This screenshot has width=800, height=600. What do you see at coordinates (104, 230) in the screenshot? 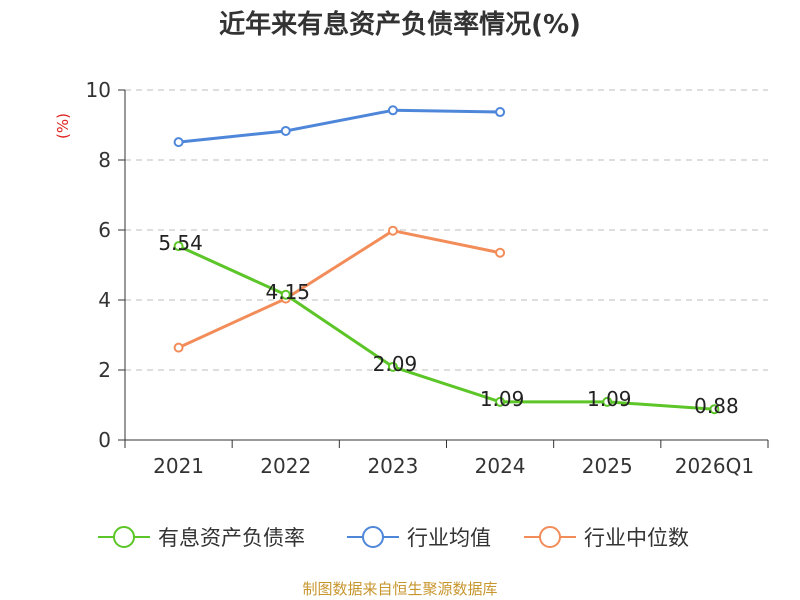
I see `y-tick-label: 6` at bounding box center [104, 230].